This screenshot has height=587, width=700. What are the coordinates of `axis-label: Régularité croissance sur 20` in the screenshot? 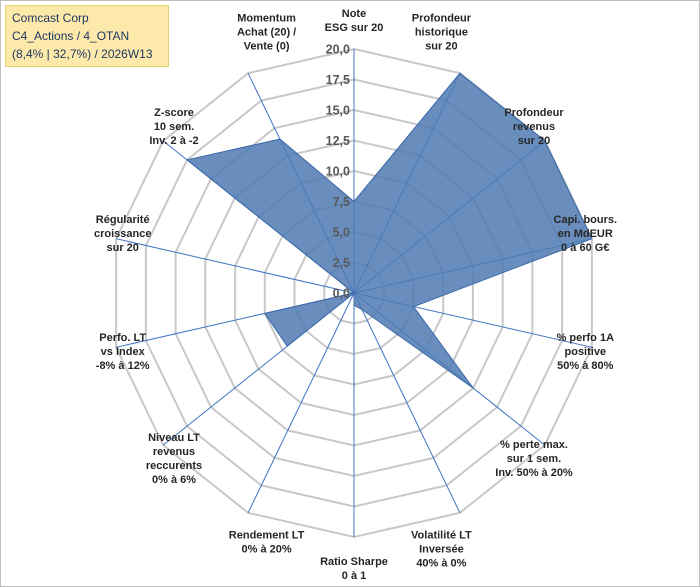 It's located at (122, 234).